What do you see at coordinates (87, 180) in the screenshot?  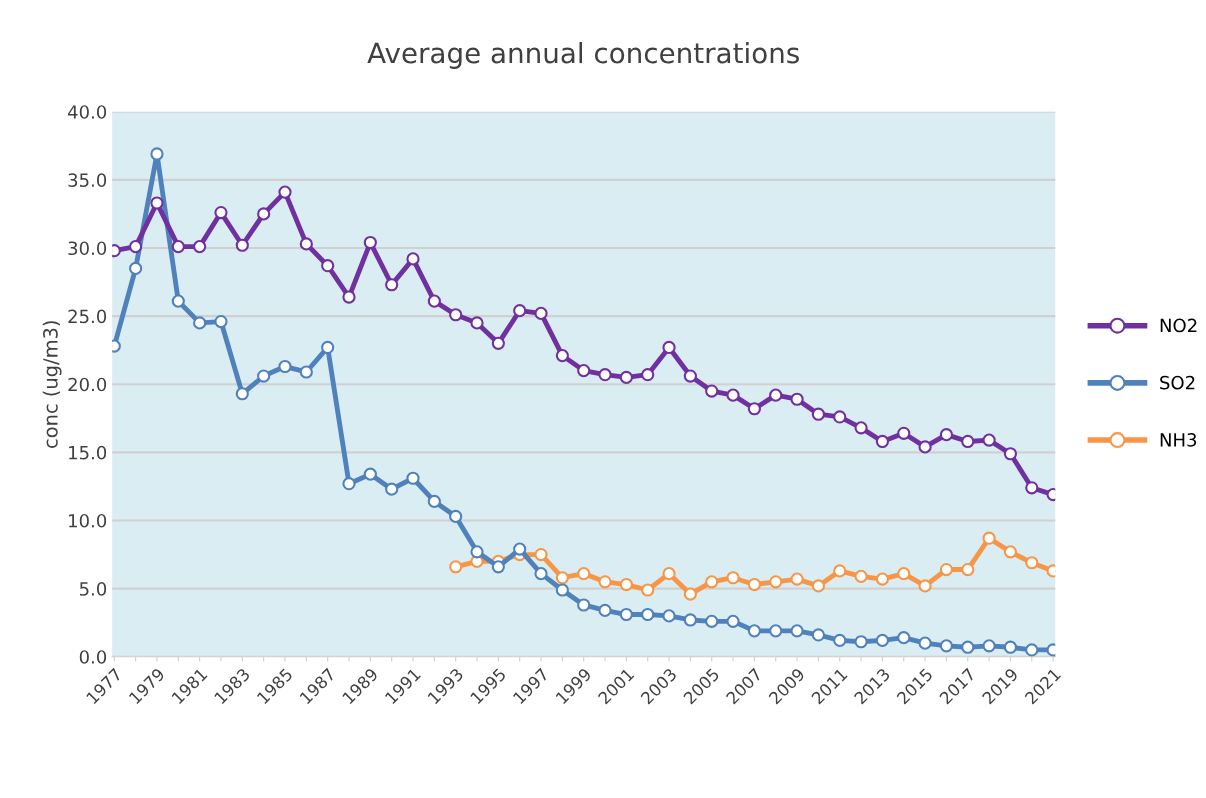 I see `y-tick-label: 35.0` at bounding box center [87, 180].